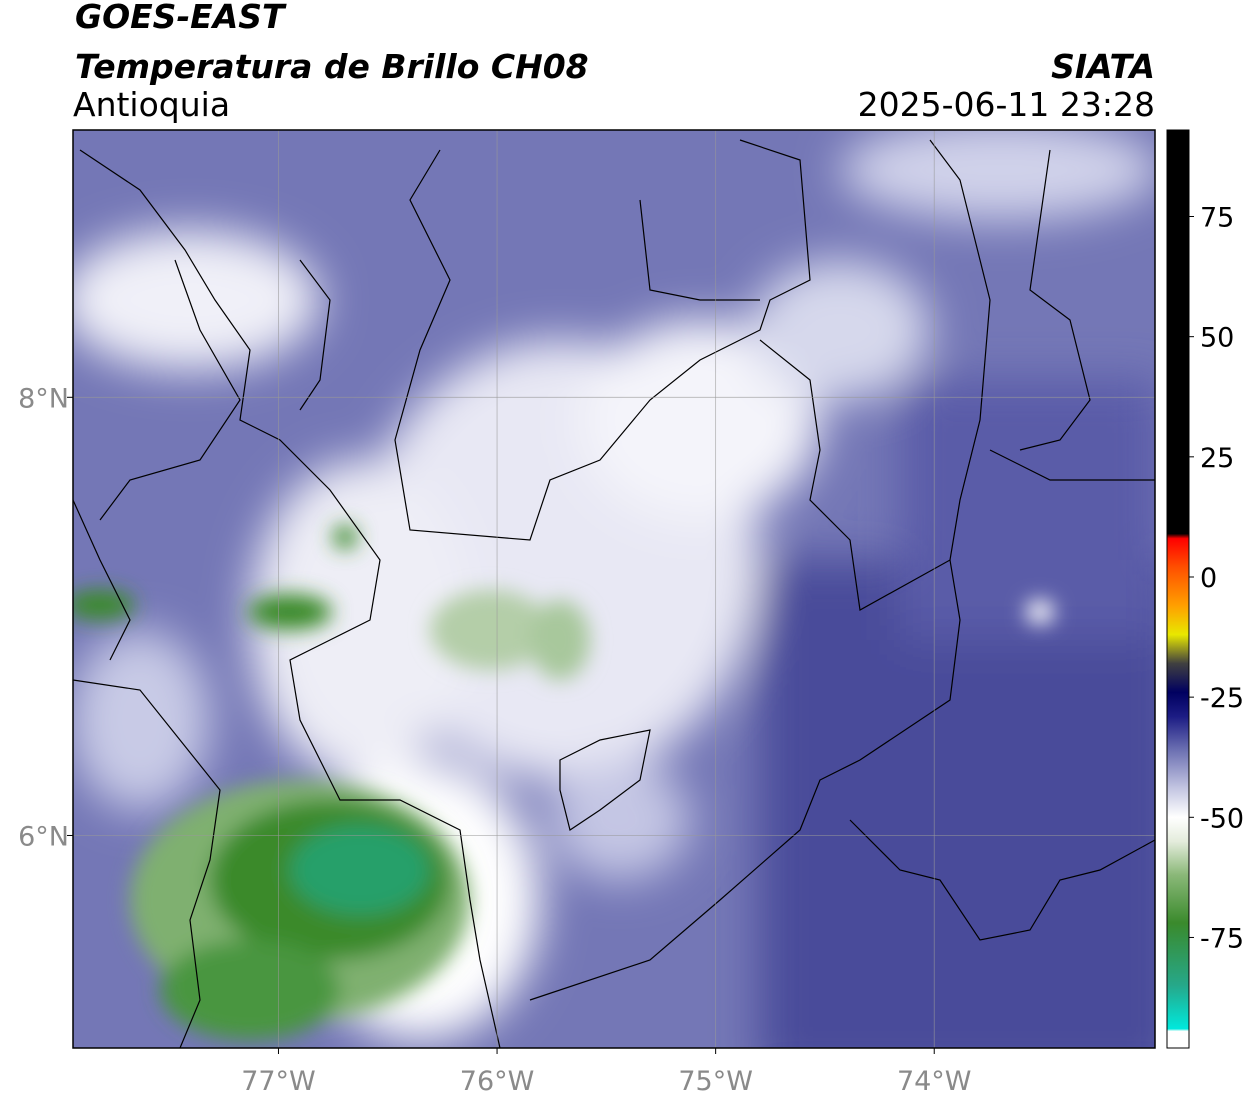  What do you see at coordinates (1006, 104) in the screenshot?
I see `datetime: 2025-06-11 23:28` at bounding box center [1006, 104].